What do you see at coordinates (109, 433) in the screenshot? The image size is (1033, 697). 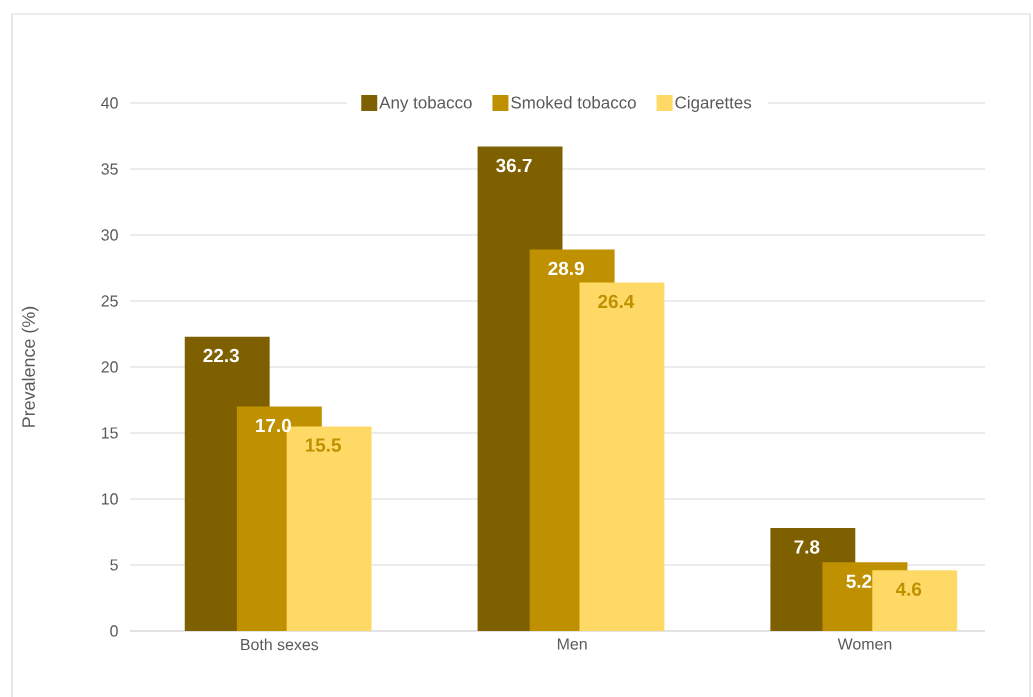 I see `y-tick-label: 15` at bounding box center [109, 433].